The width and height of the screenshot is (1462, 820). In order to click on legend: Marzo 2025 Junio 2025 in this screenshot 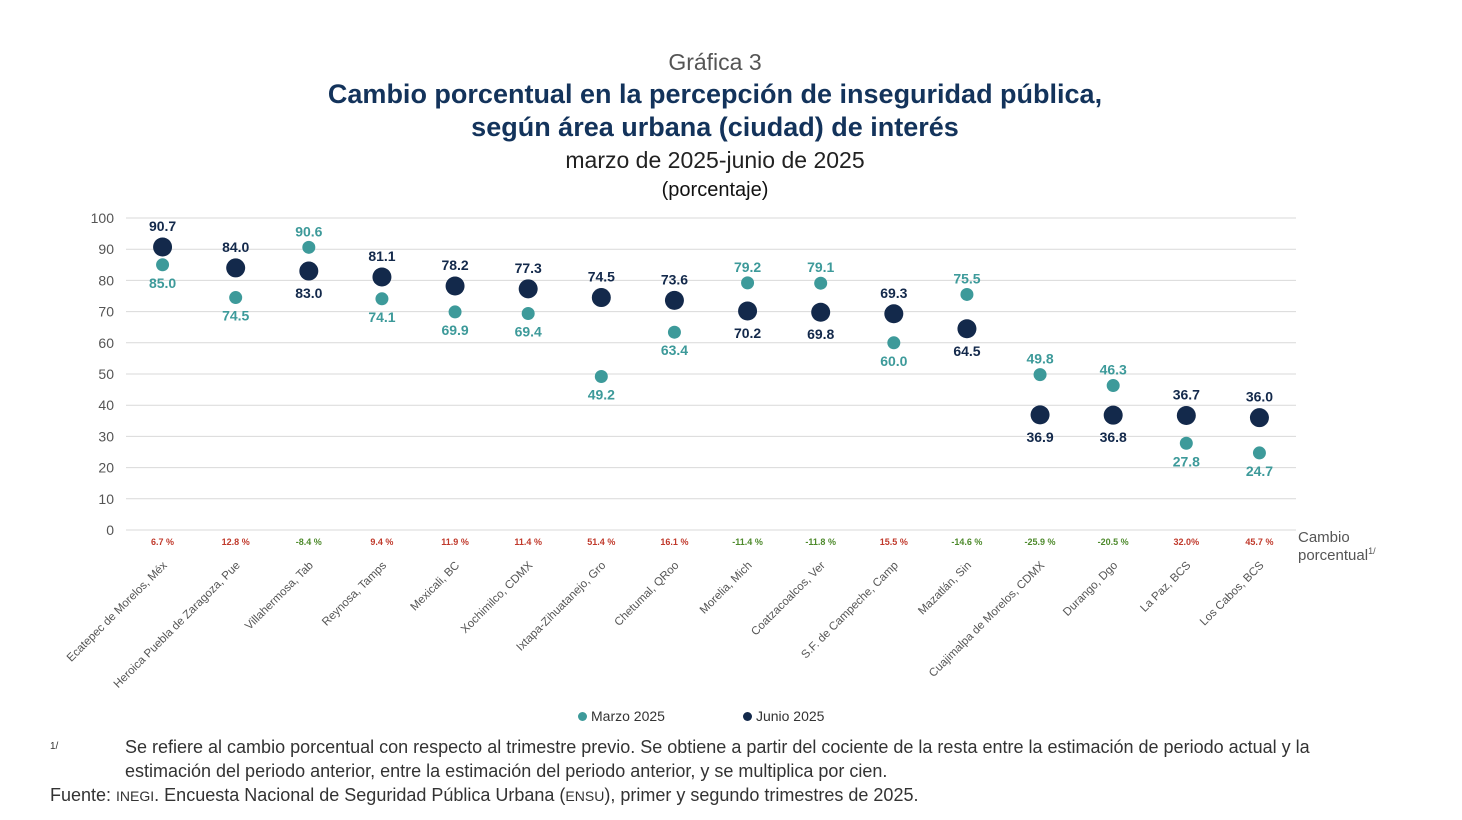, I will do `click(701, 716)`.